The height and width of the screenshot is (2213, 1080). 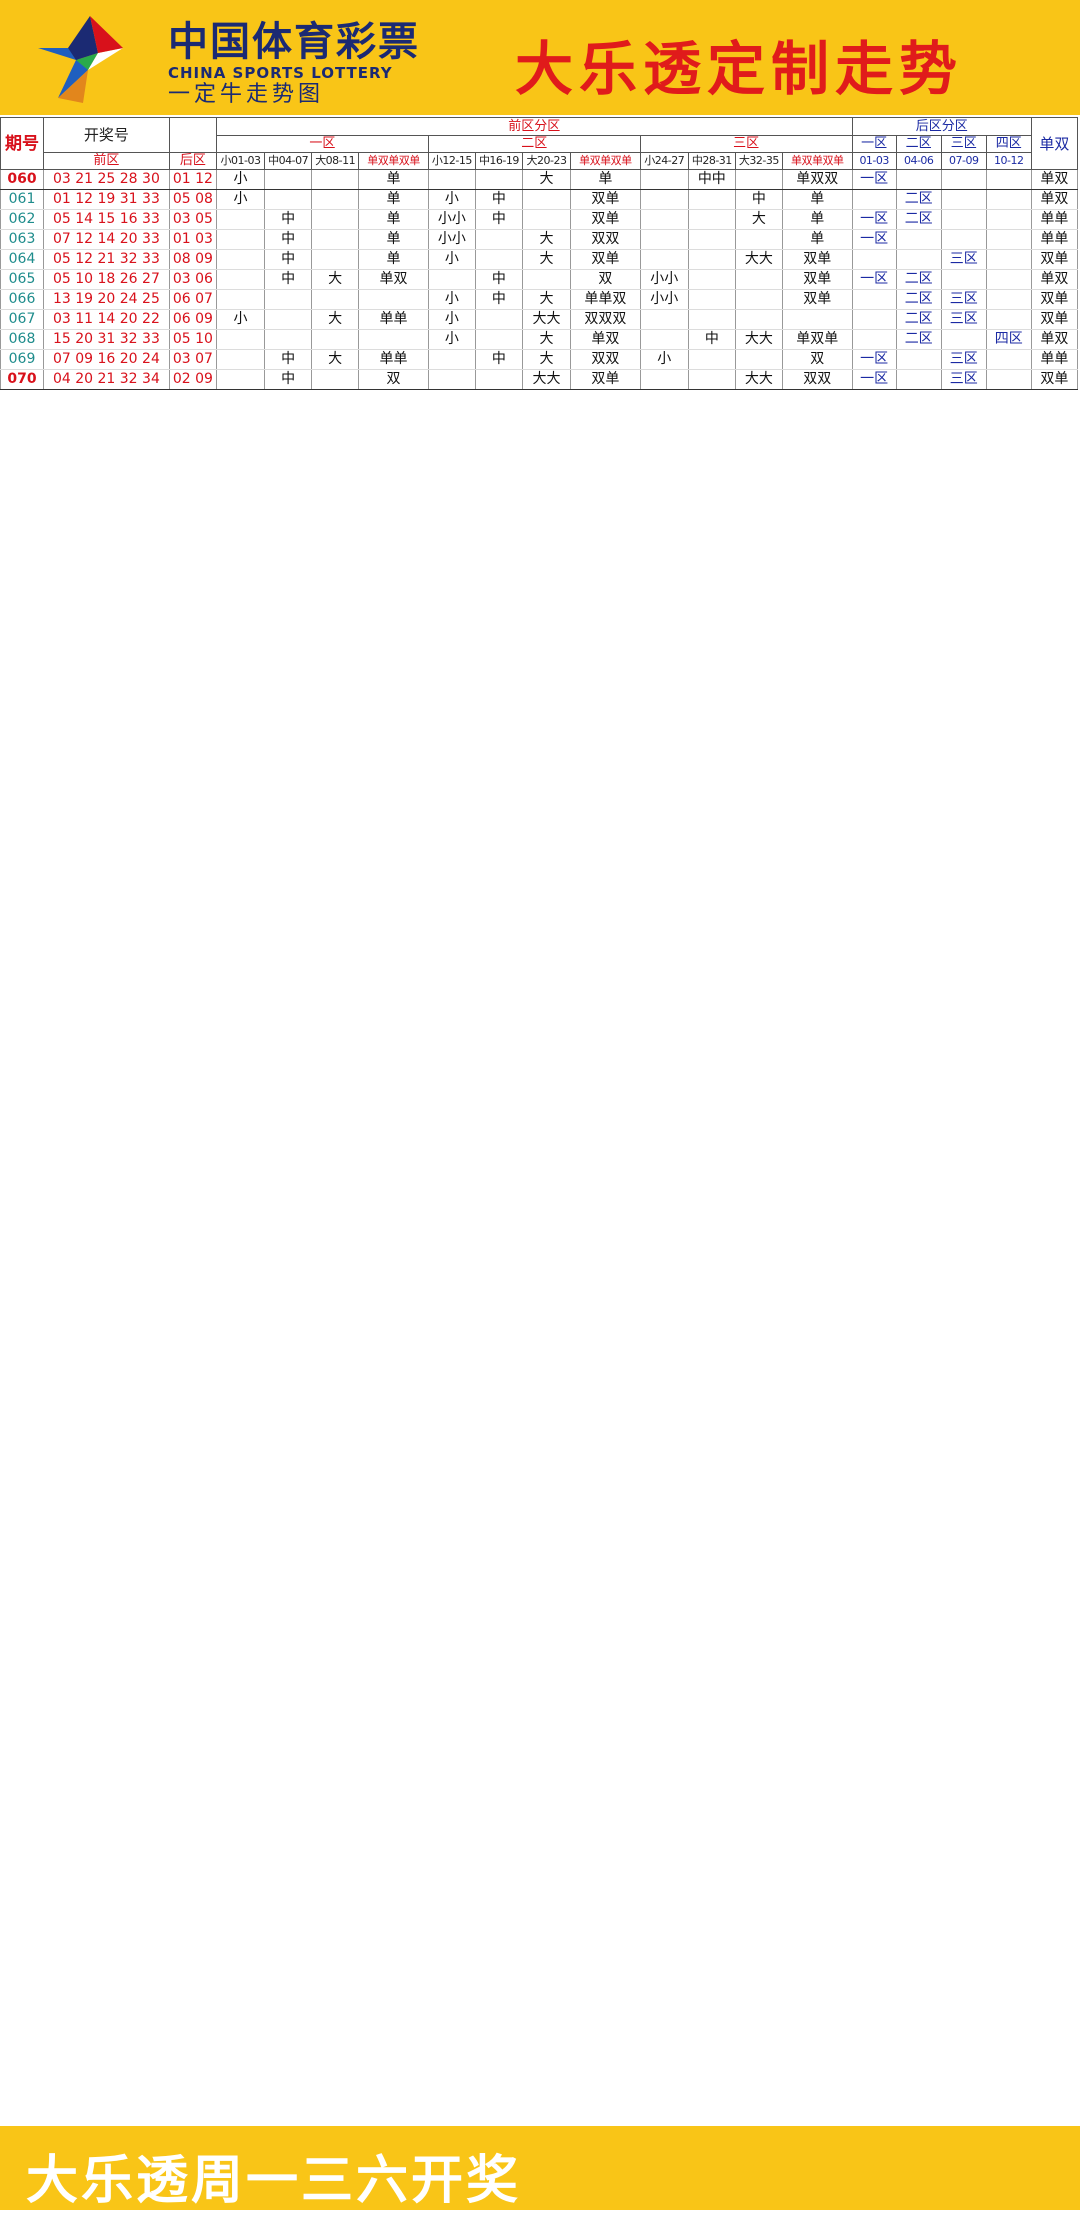 What do you see at coordinates (451, 161) in the screenshot?
I see `z2-small-header: 小12-15` at bounding box center [451, 161].